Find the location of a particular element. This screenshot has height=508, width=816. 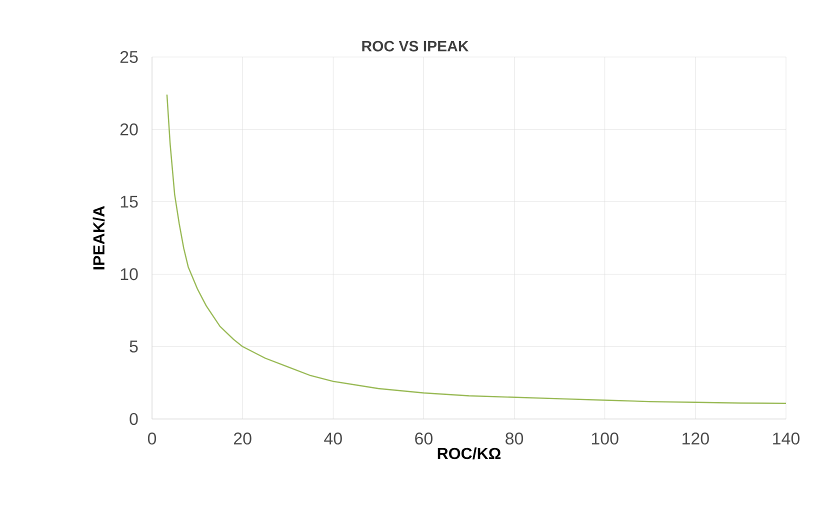

x-axis-title: ROC/KΩ is located at coordinates (469, 453).